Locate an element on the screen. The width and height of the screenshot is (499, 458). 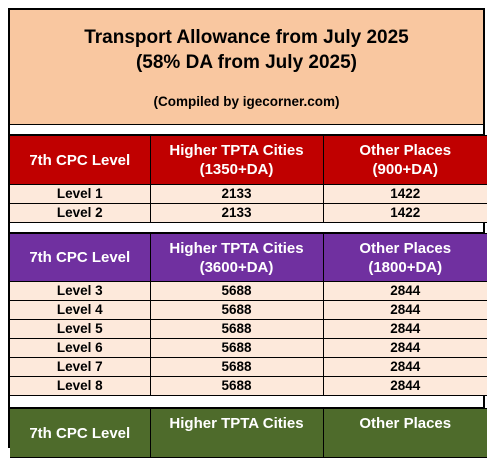
column-header-rate: (1800+DA) is located at coordinates (405, 267).